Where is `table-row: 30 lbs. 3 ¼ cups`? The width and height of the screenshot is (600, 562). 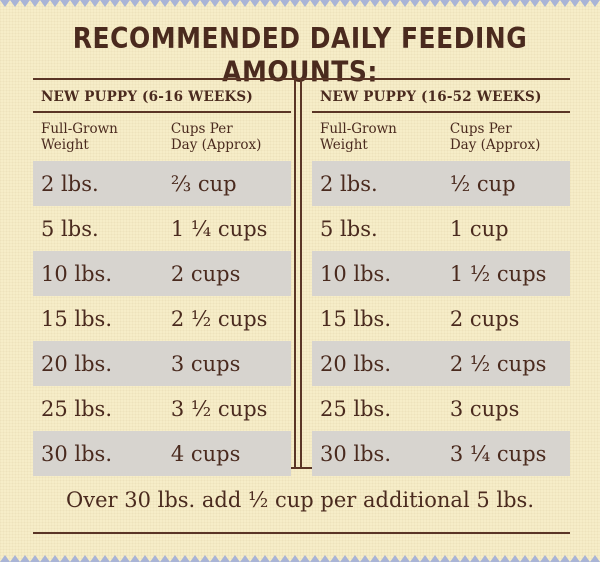
table-row: 30 lbs. 3 ¼ cups is located at coordinates (441, 453).